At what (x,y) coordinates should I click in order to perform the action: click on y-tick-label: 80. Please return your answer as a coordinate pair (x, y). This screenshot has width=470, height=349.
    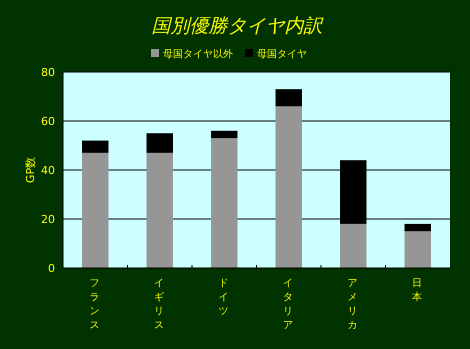
    Looking at the image, I should click on (48, 72).